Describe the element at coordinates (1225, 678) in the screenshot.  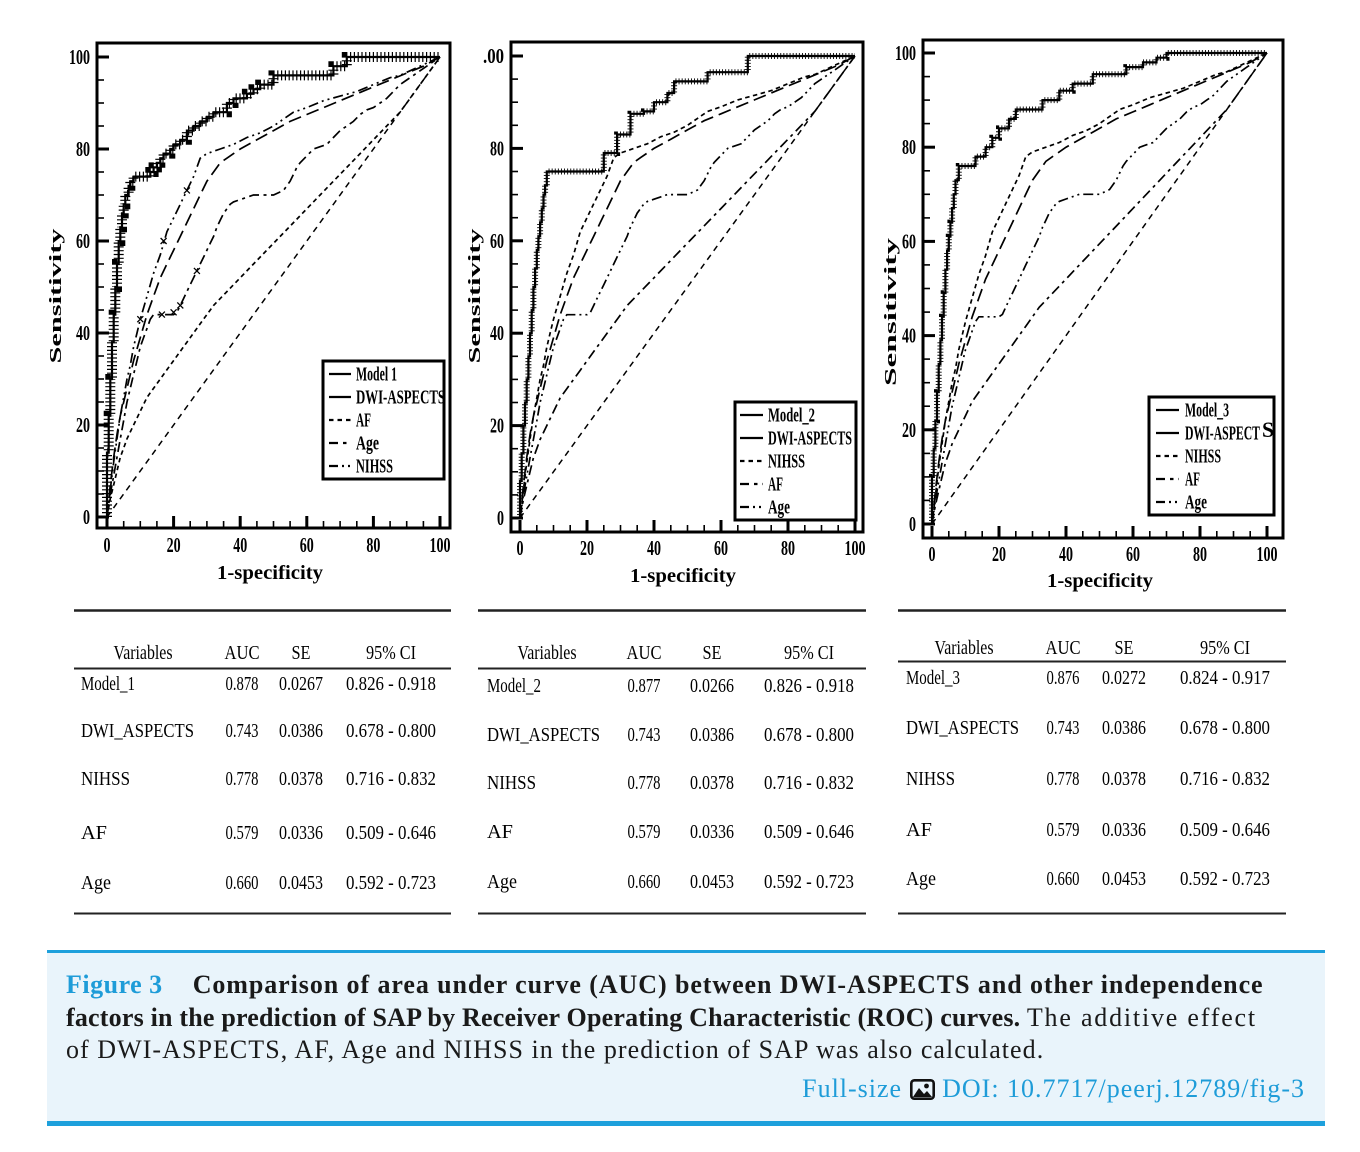
I see `svg-text: 0.824 - 0.917` at that location.